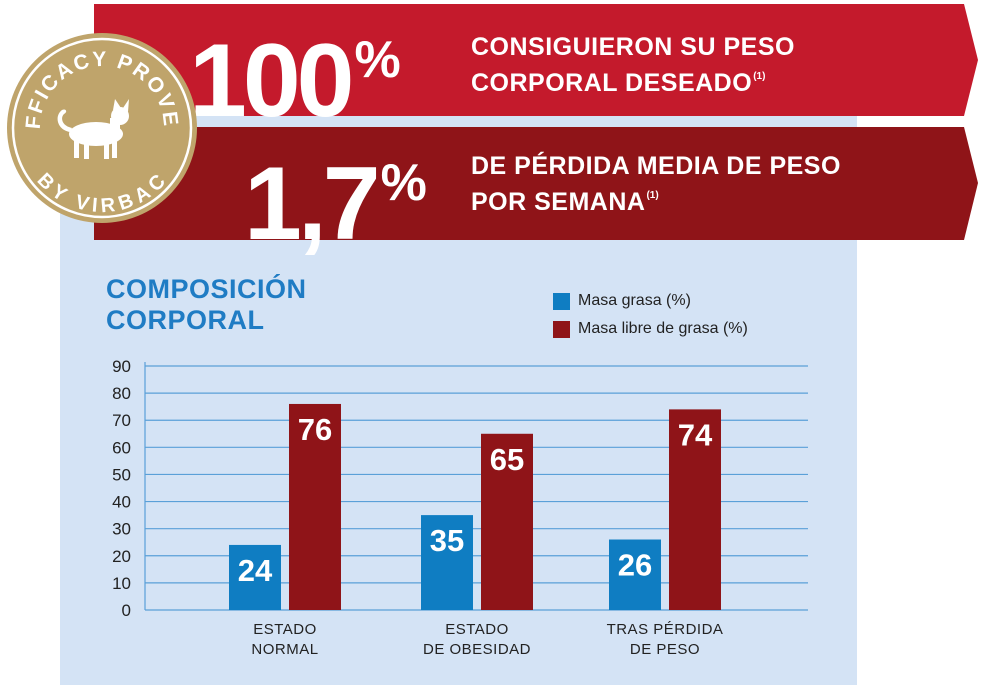 The image size is (984, 695). Describe the element at coordinates (121, 502) in the screenshot. I see `y-tick-label: 40` at that location.